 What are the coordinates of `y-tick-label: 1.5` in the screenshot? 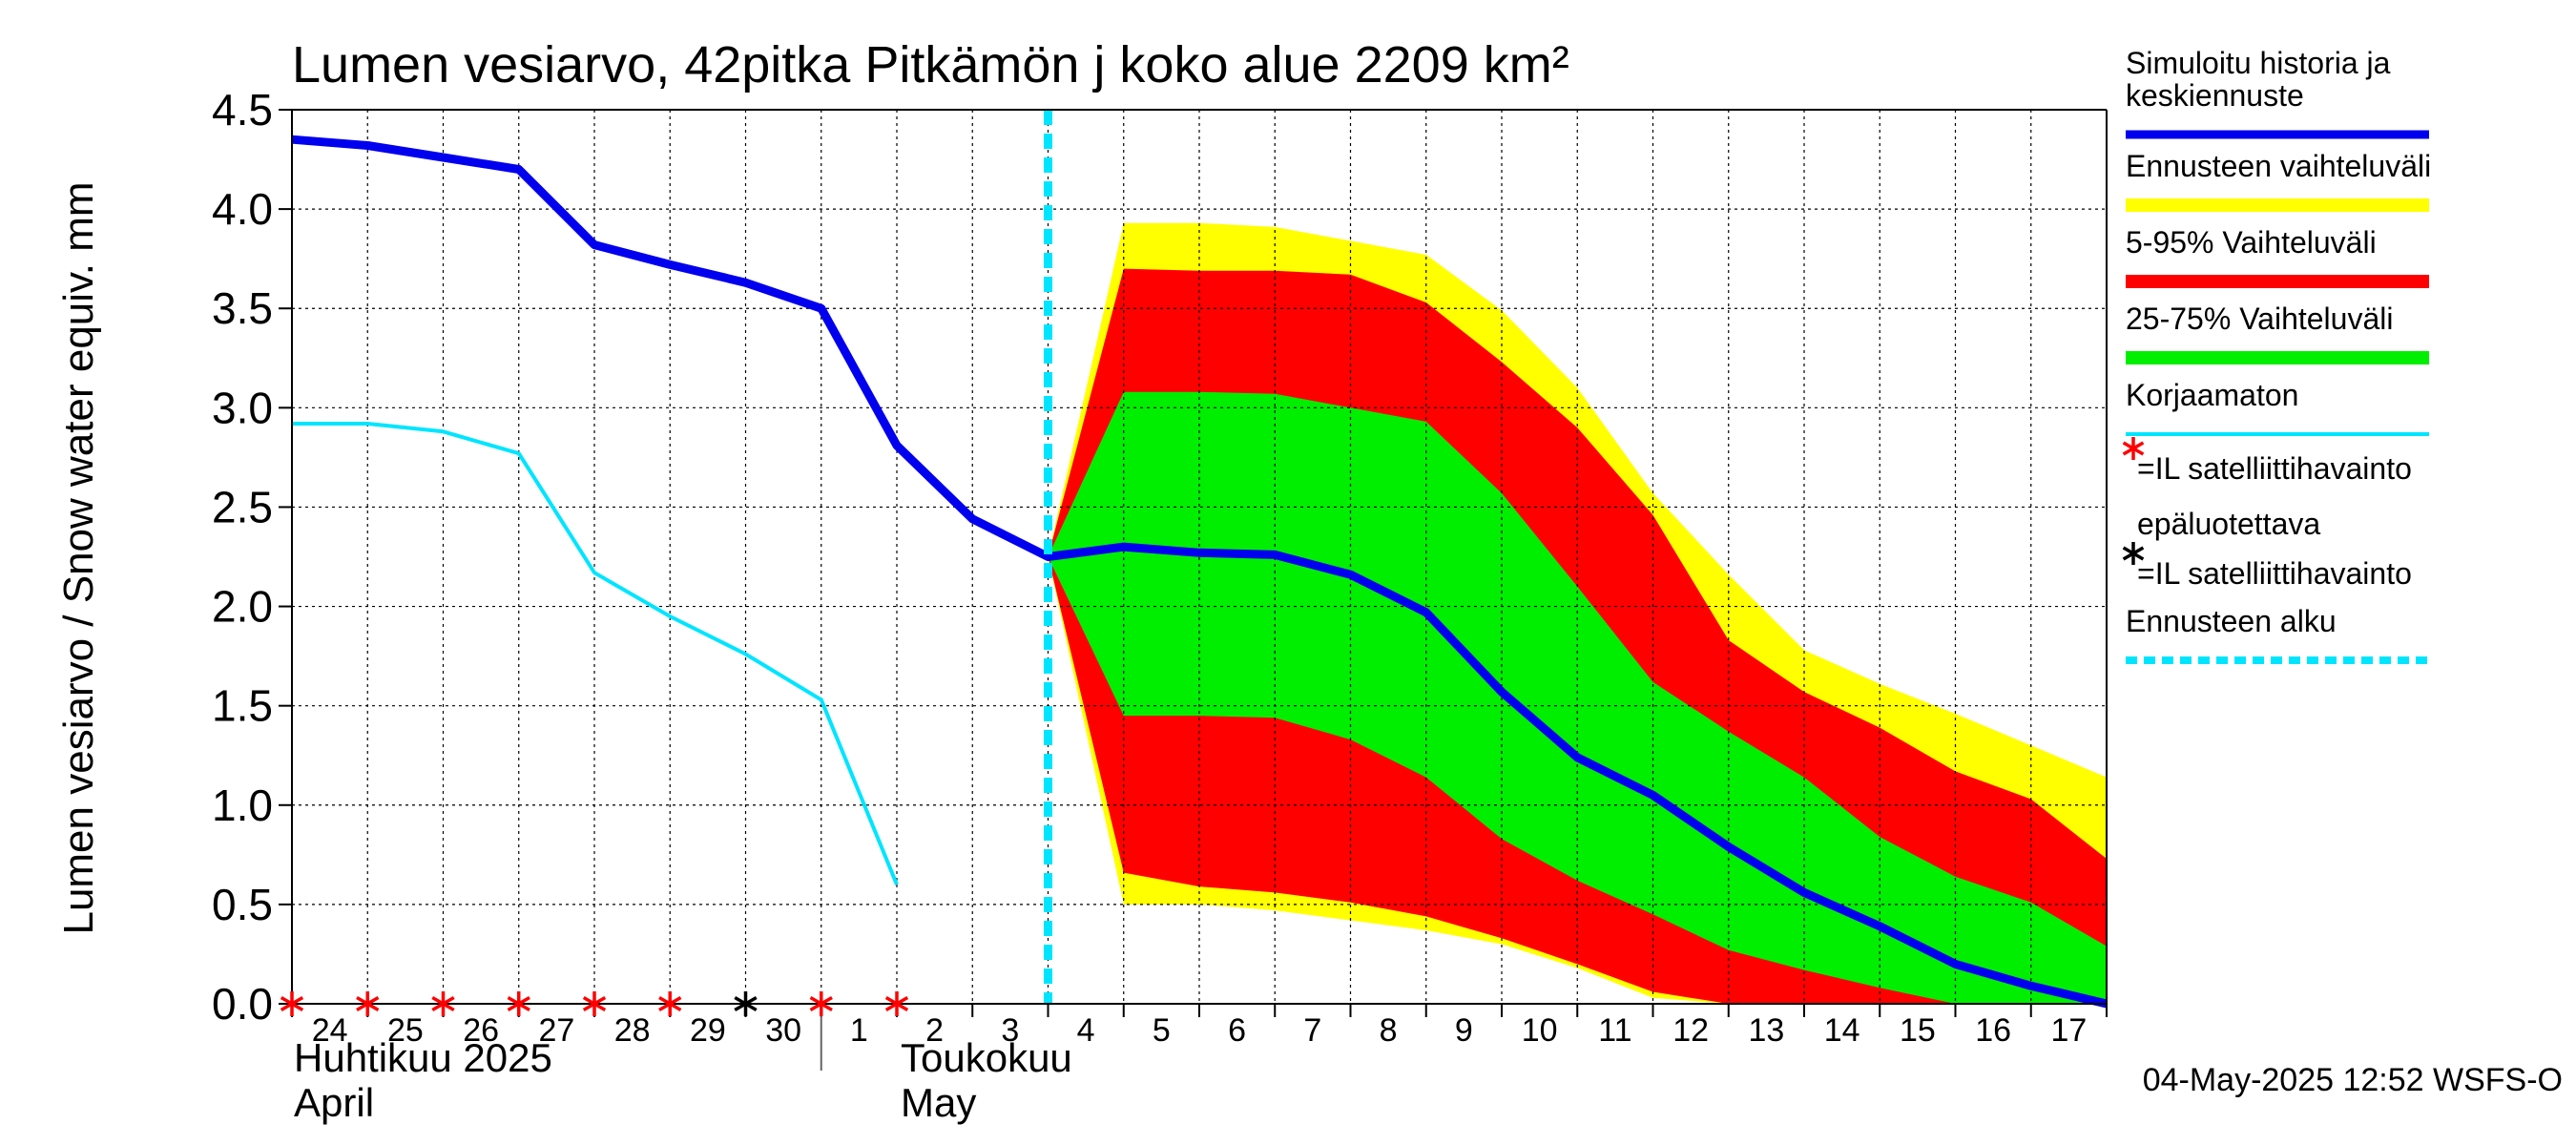 It's located at (242, 706).